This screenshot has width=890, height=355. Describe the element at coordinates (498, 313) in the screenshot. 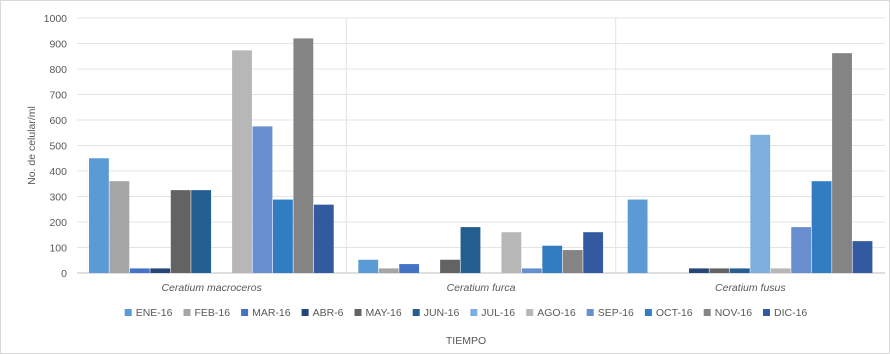

I see `legend-label: JUL-16` at that location.